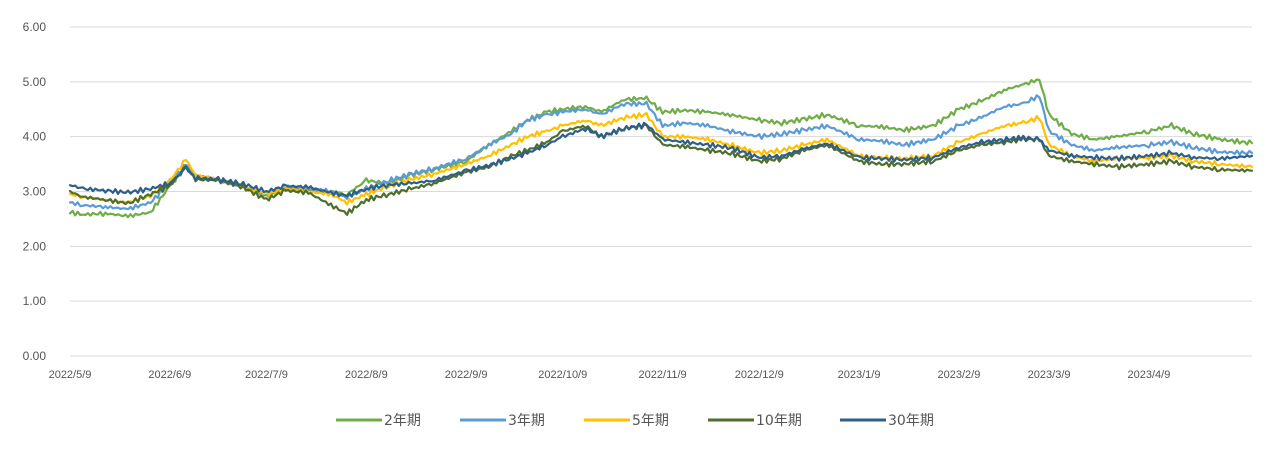 The image size is (1280, 455). I want to click on x-tick-label: 2022/5/9, so click(70, 375).